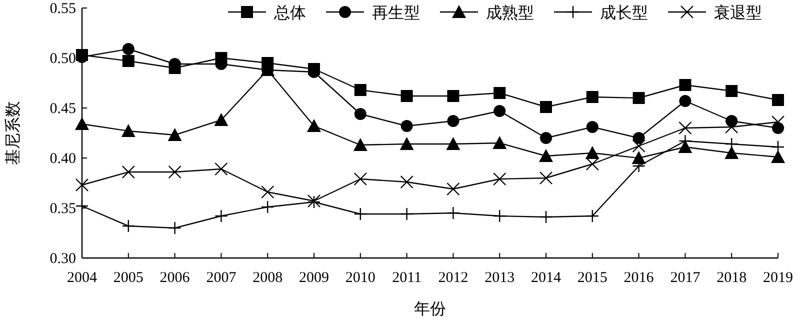 The height and width of the screenshot is (324, 800). Describe the element at coordinates (63, 209) in the screenshot. I see `y-tick-label: 0.35` at that location.